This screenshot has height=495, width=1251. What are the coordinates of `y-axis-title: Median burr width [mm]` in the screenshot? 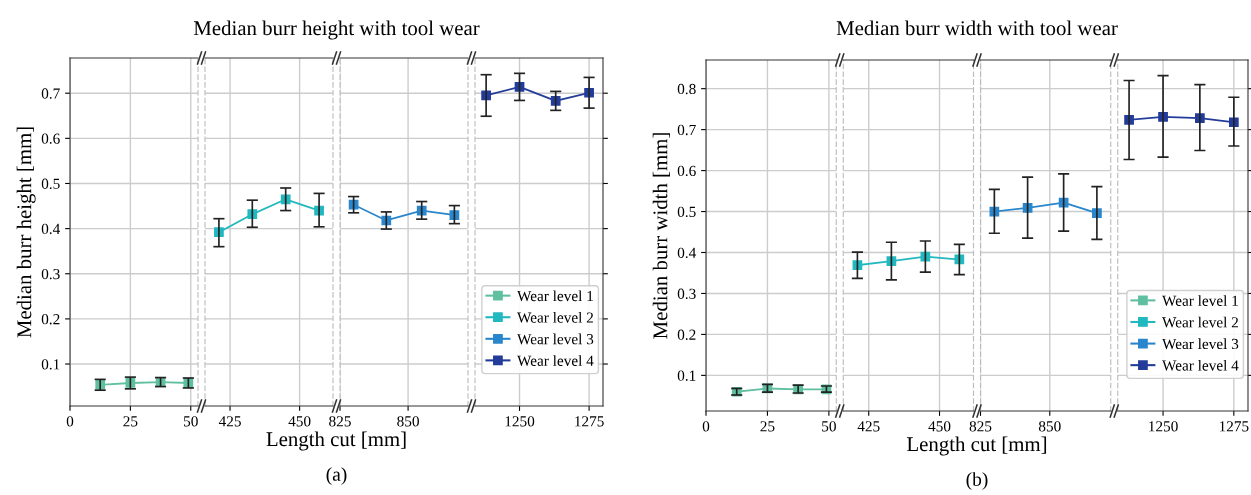 It's located at (661, 236).